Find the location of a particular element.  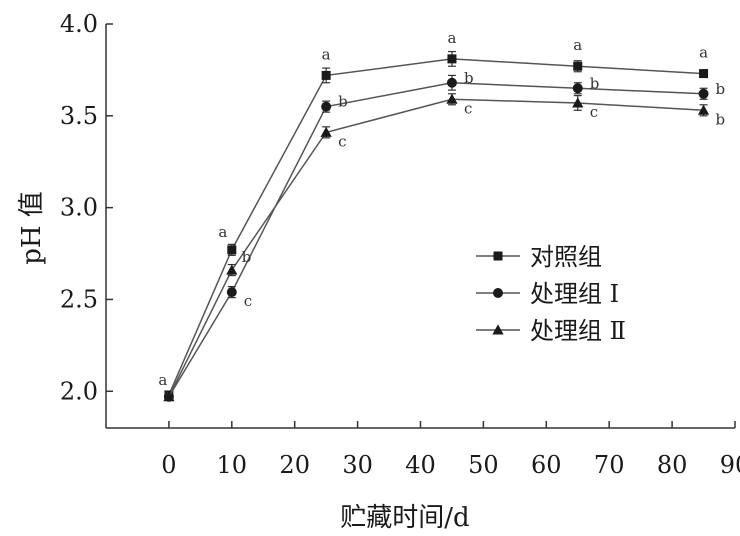

legend-item: 处理组 Ⅱ is located at coordinates (551, 331).